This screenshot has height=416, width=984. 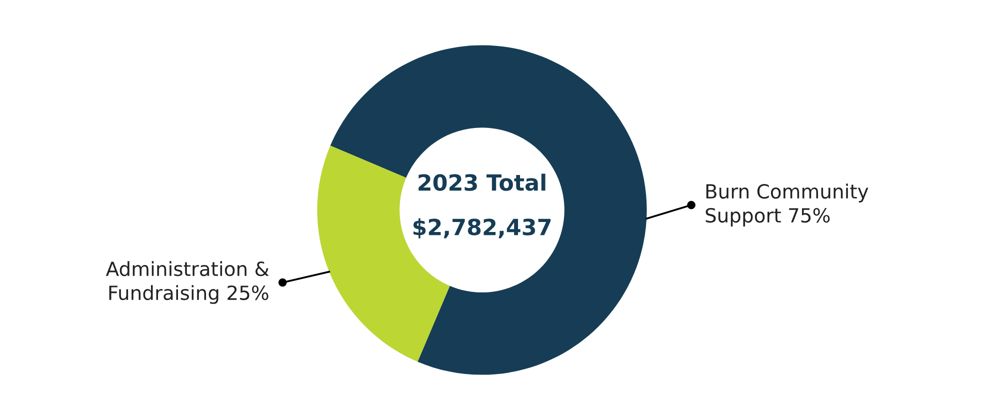 I want to click on slice-label: Burn Community Support 75%, so click(x=787, y=205).